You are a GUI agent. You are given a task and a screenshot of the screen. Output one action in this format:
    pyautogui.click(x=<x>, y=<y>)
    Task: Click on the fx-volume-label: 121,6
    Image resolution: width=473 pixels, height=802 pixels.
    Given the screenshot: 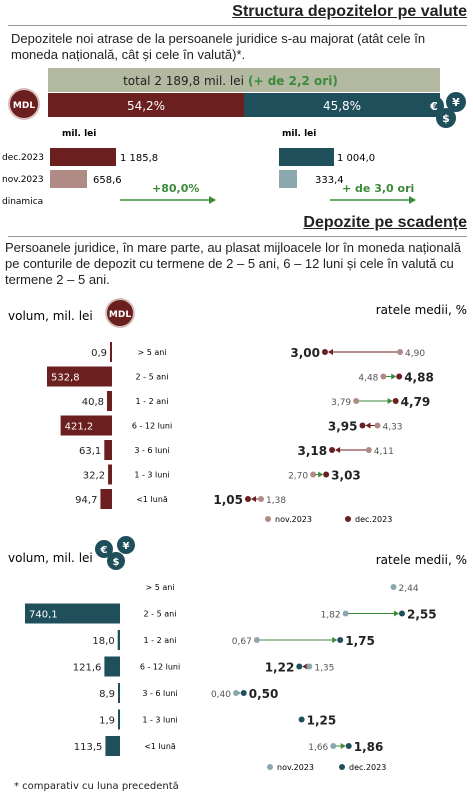 What is the action you would take?
    pyautogui.click(x=87, y=668)
    